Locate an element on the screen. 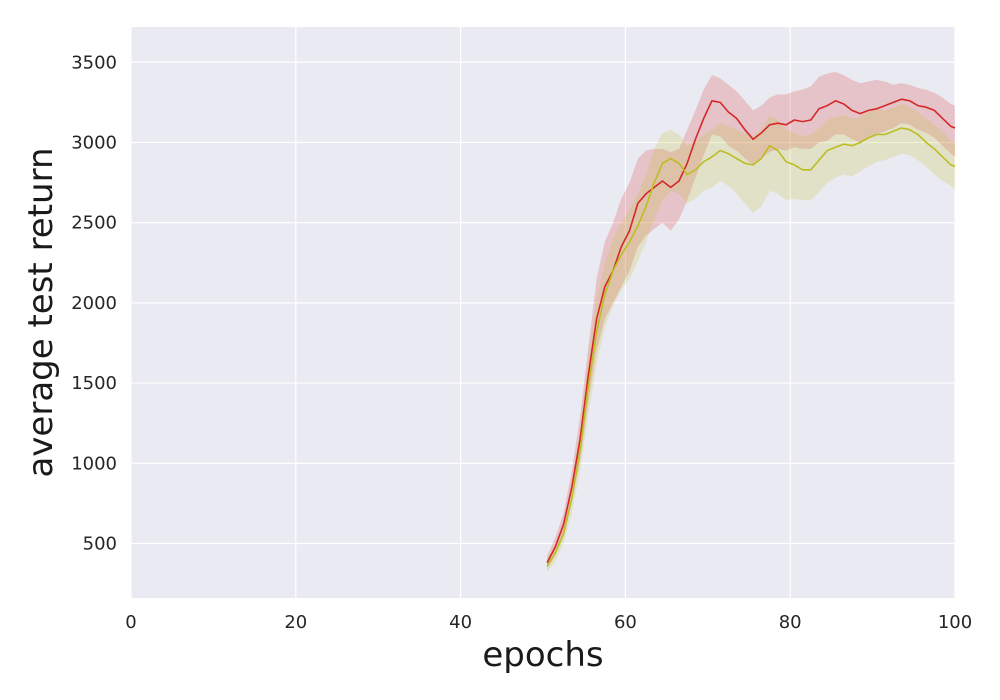  x-tick-labels: 0 20 40 60 80 100 is located at coordinates (548, 622).